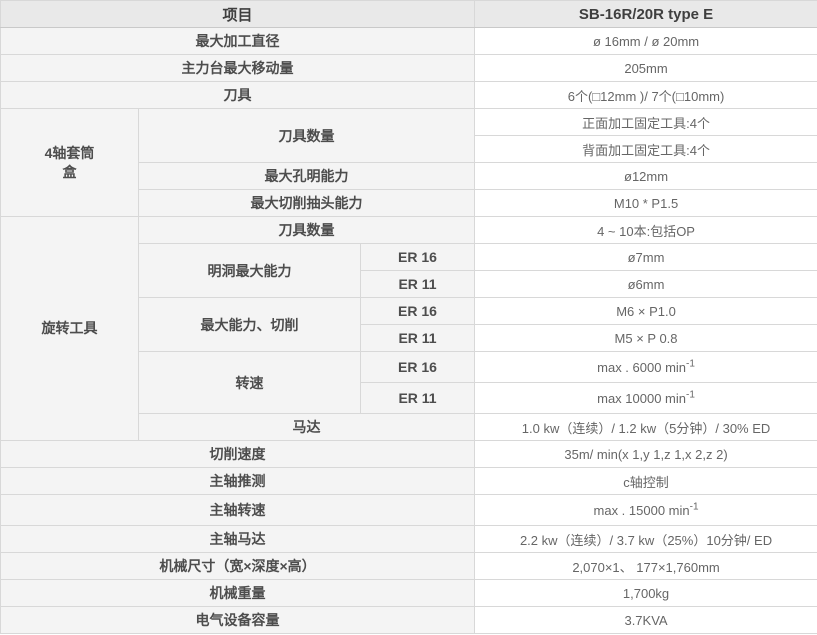 This screenshot has height=635, width=817. Describe the element at coordinates (645, 230) in the screenshot. I see `spec-value: 4 ~ 10本:包括OP` at that location.